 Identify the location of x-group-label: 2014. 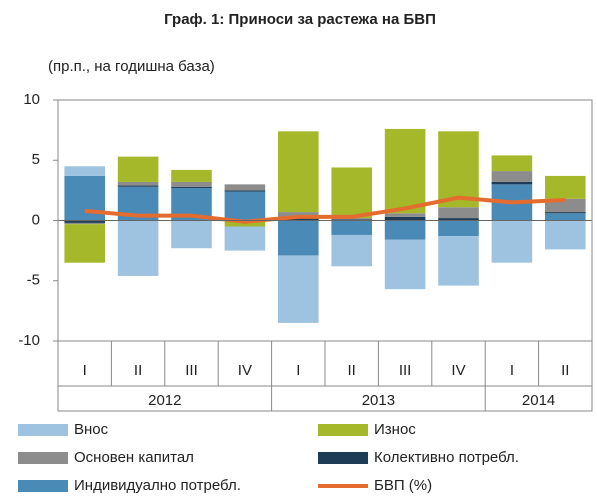
(538, 400).